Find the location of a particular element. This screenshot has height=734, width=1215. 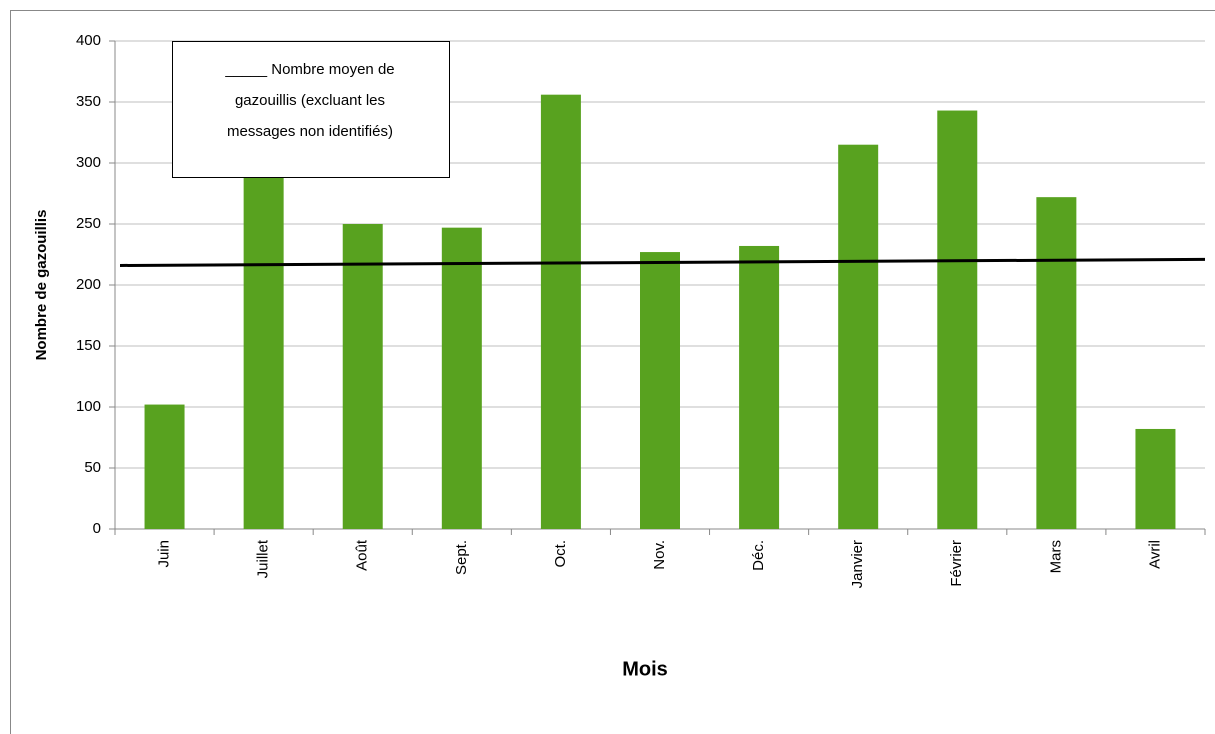

x-tick-label: Février is located at coordinates (956, 563).